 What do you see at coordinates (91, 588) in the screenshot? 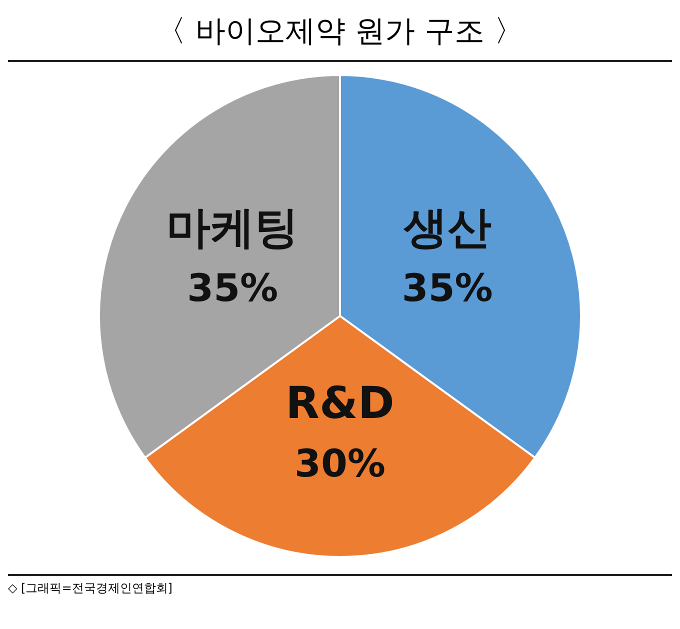
I see `text: ◇ [그래픽=전국경제인연합회]` at bounding box center [91, 588].